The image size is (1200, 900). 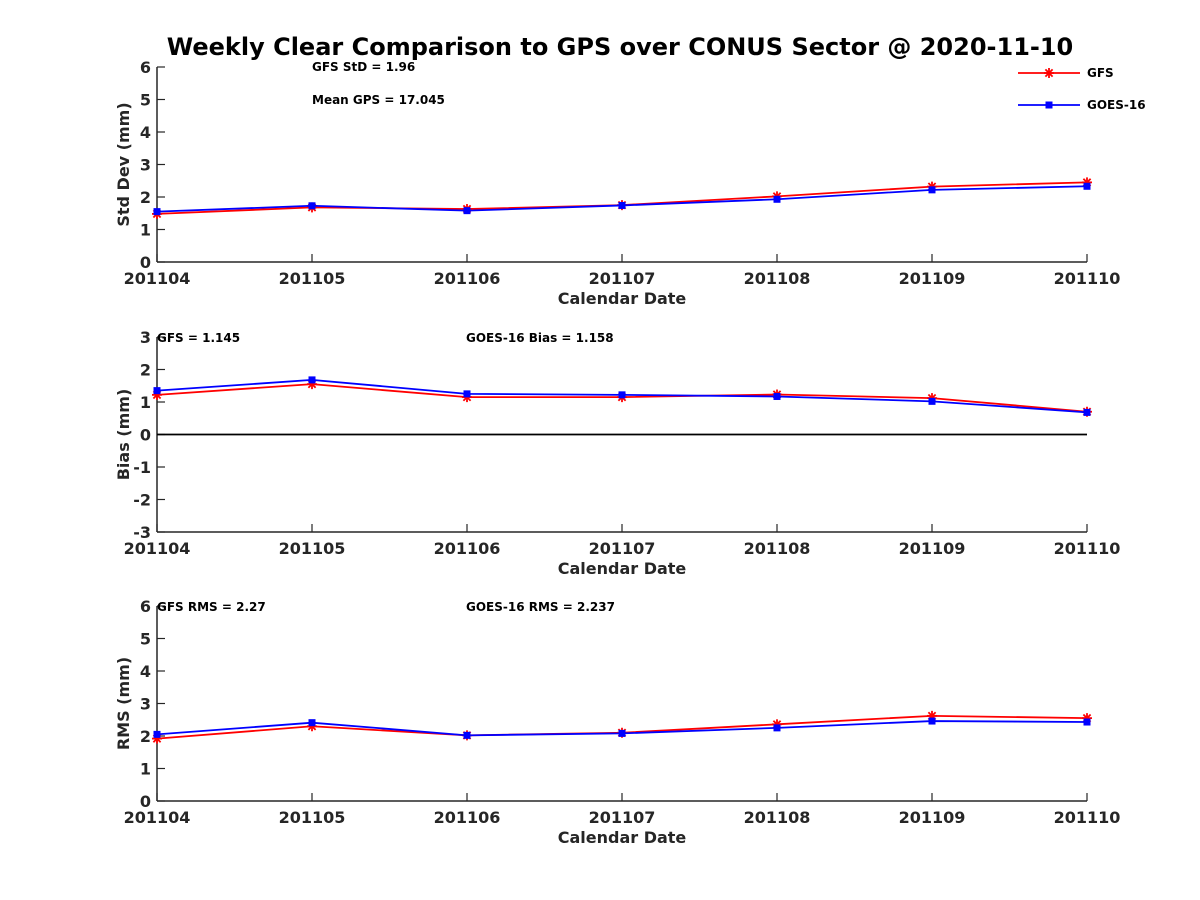 I want to click on y-axis-label: Std Dev (mm), so click(x=123, y=164).